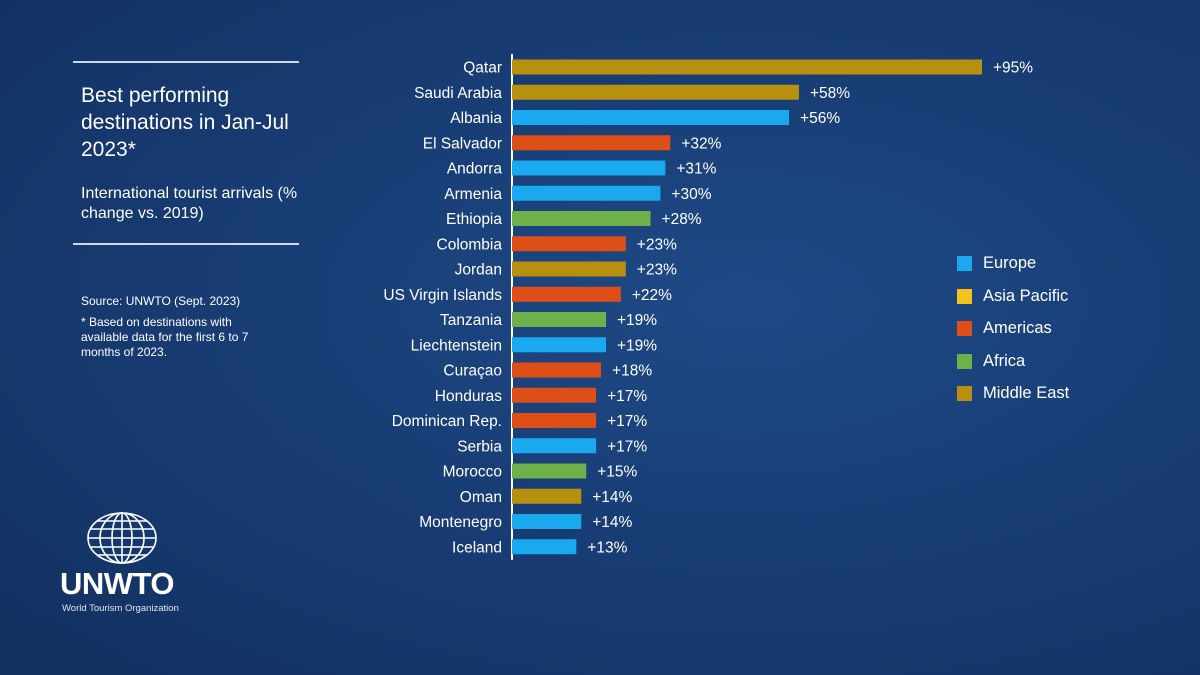  I want to click on category-label: Colombia, so click(470, 244).